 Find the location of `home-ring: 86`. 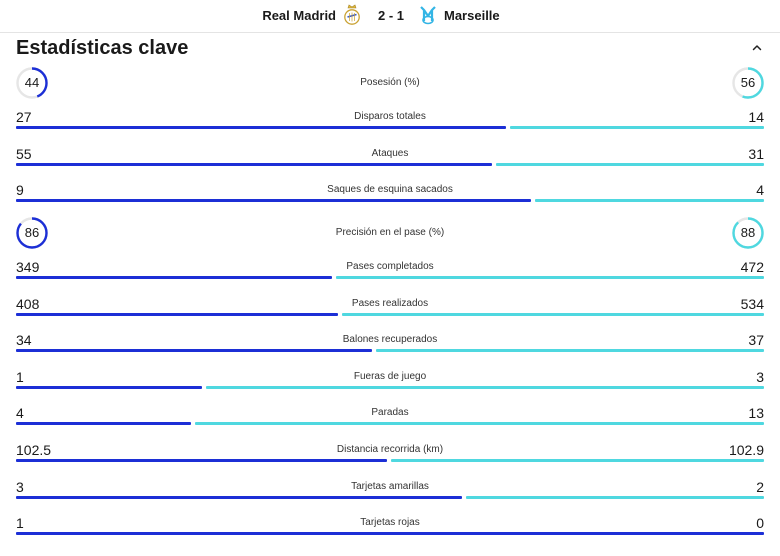

home-ring: 86 is located at coordinates (32, 233).